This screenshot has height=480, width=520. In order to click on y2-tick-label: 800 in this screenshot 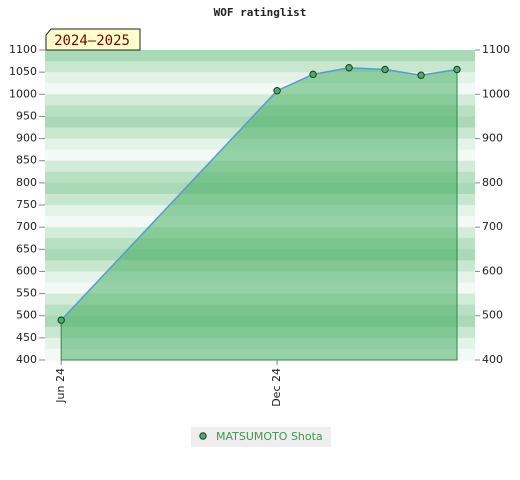, I will do `click(492, 182)`.